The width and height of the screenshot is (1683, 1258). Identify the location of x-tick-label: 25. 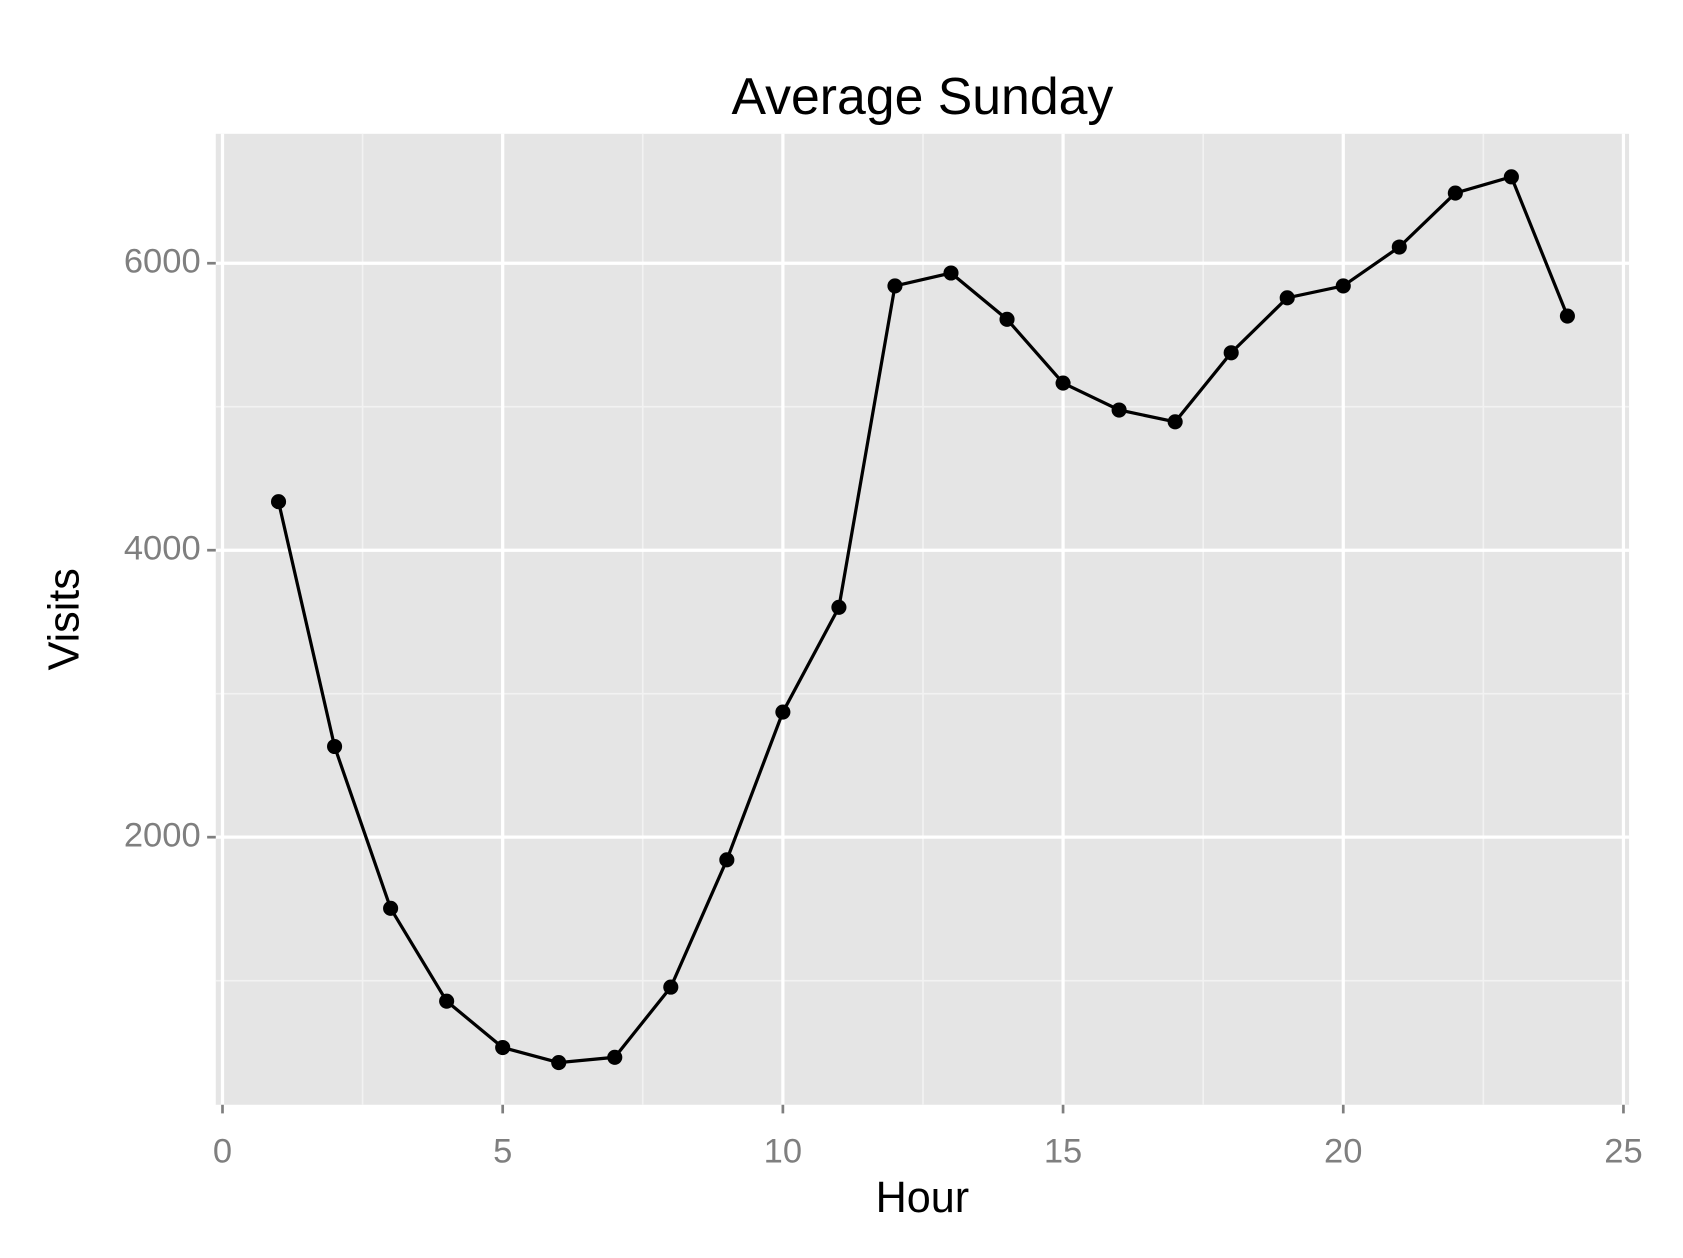
(1623, 1151).